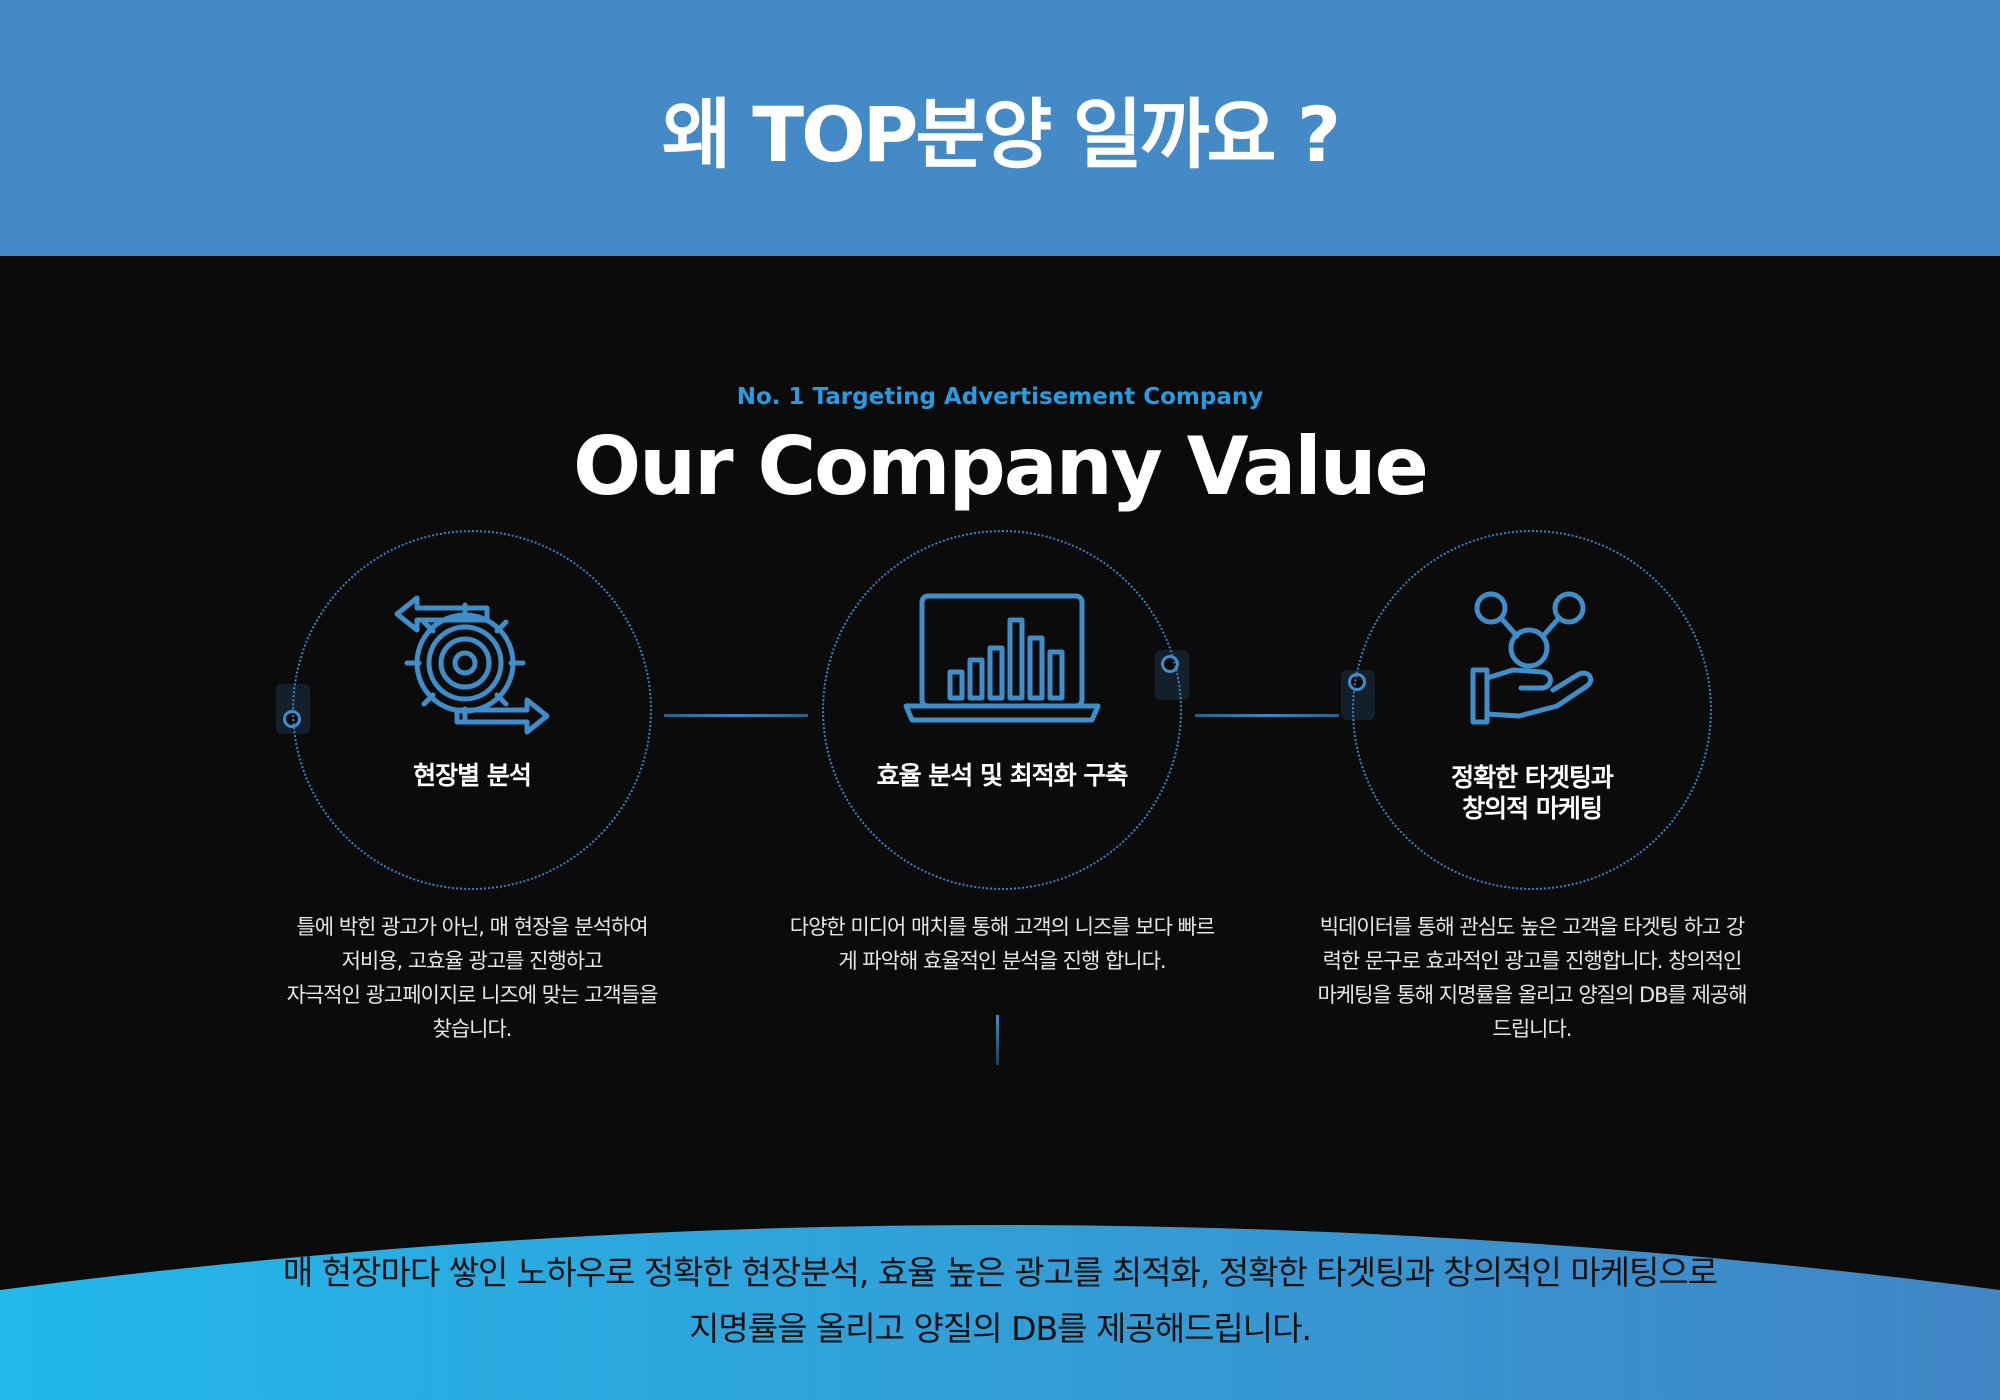 The image size is (2000, 1400). Describe the element at coordinates (736, 715) in the screenshot. I see `connector-line-left` at that location.